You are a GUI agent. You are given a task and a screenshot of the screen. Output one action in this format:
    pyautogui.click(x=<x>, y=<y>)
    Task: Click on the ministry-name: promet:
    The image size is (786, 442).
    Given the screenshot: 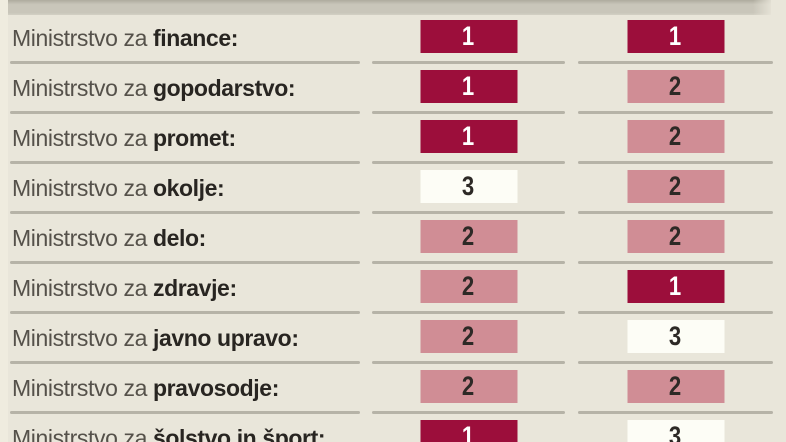 What is the action you would take?
    pyautogui.click(x=194, y=138)
    